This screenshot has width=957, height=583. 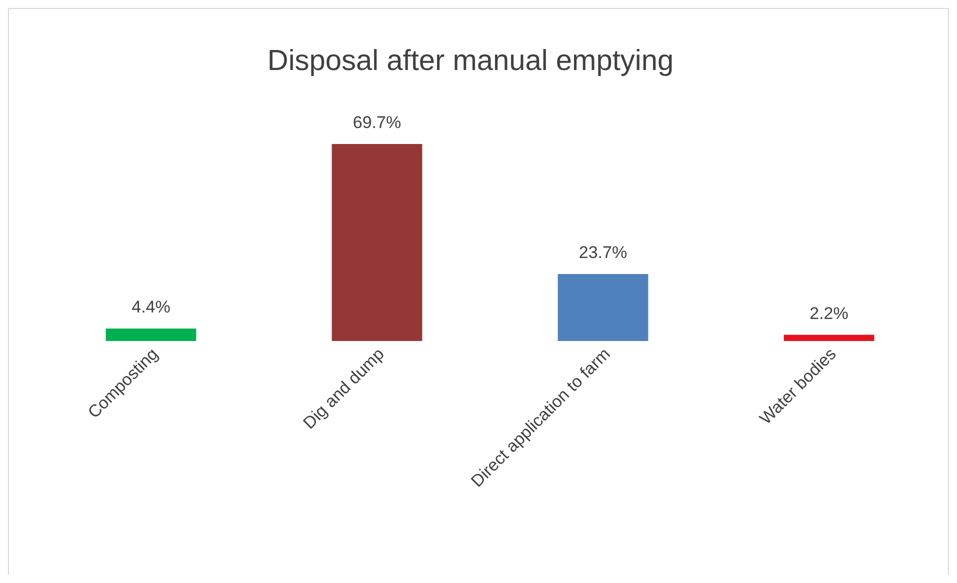 What do you see at coordinates (603, 252) in the screenshot?
I see `data-label: 23.7%` at bounding box center [603, 252].